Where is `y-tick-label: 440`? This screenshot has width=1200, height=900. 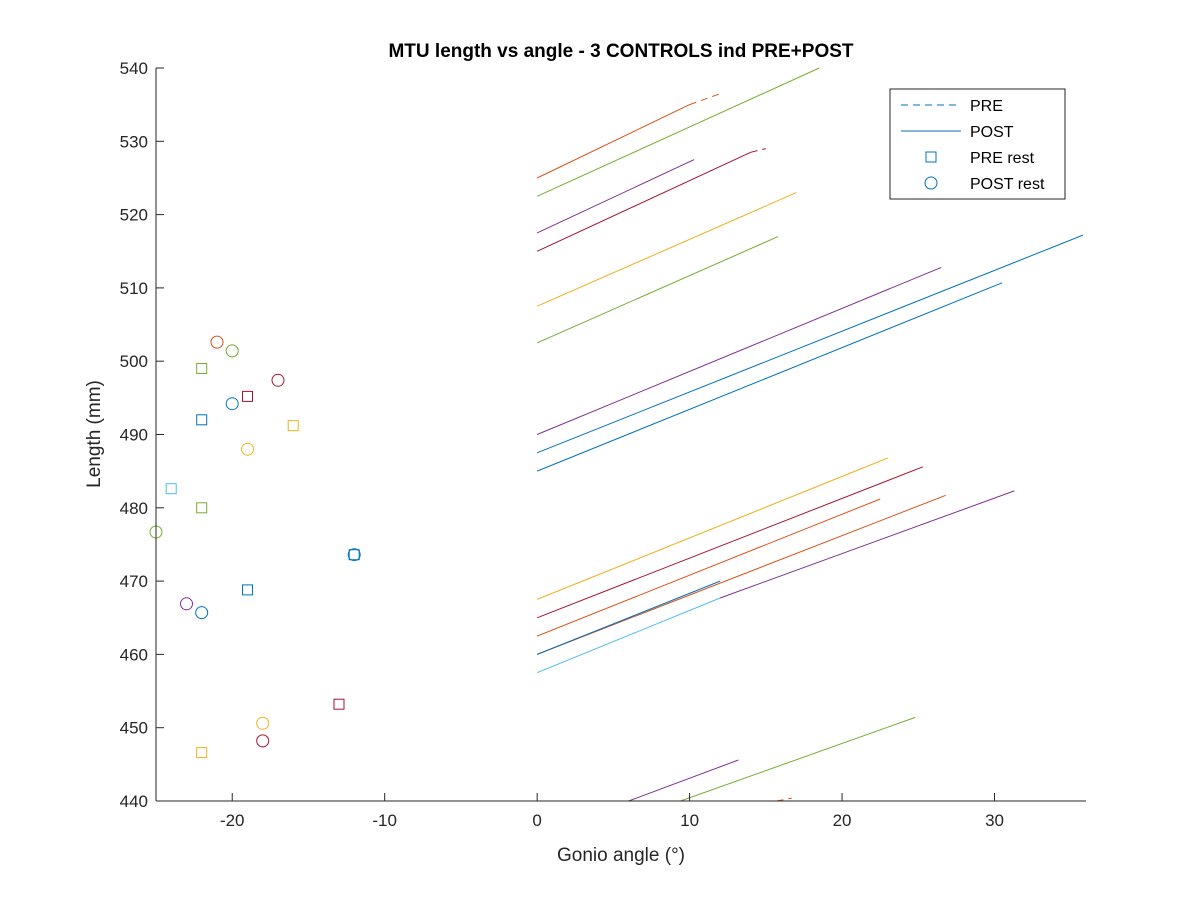 y-tick-label: 440 is located at coordinates (134, 801).